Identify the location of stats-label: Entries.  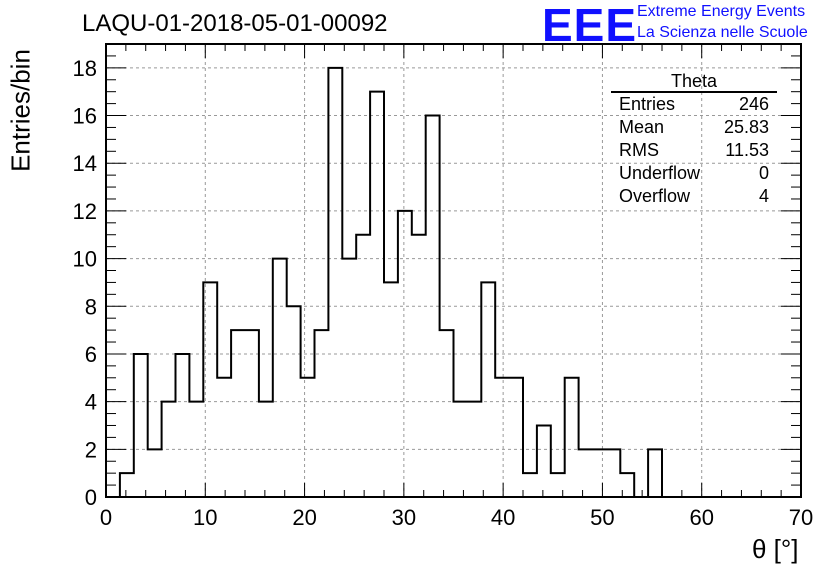
(647, 104).